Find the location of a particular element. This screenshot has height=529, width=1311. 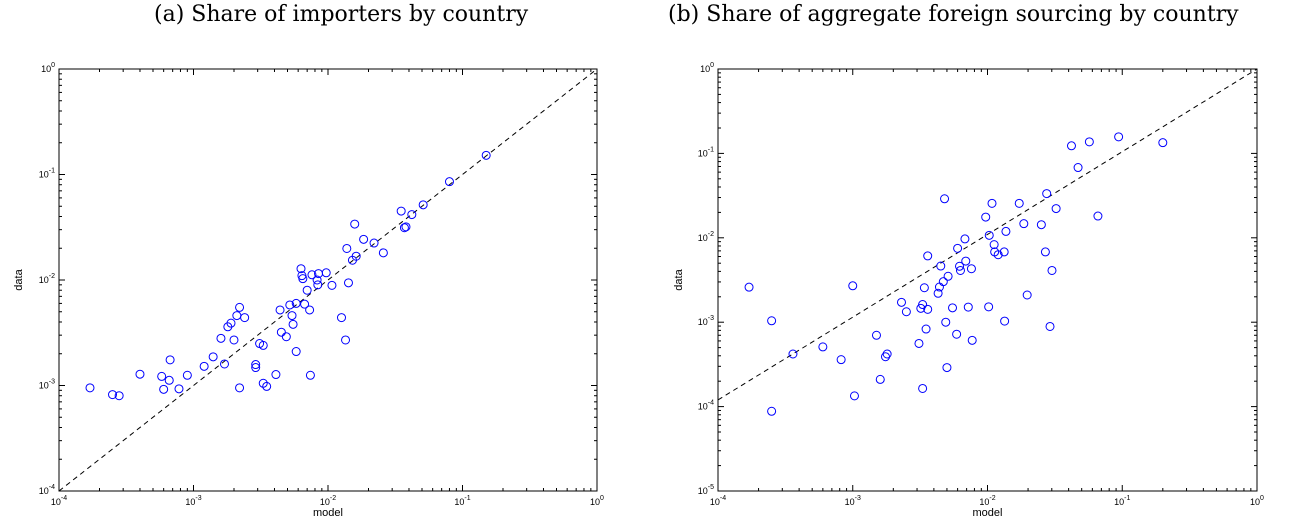

x-axis-label: model is located at coordinates (328, 513).